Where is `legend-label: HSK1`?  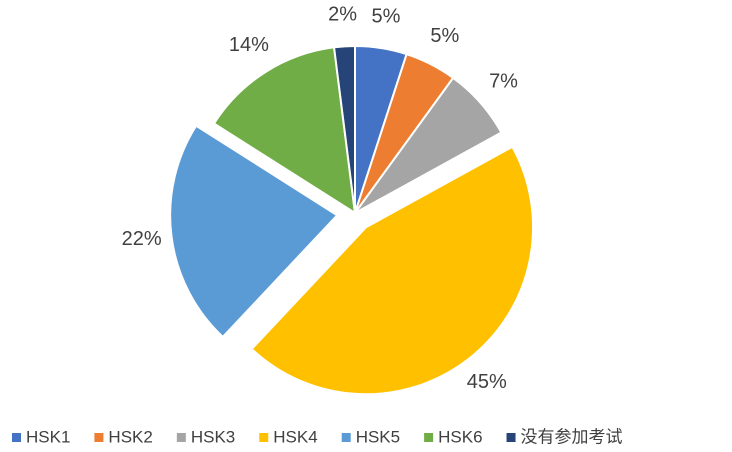
legend-label: HSK1 is located at coordinates (48, 436).